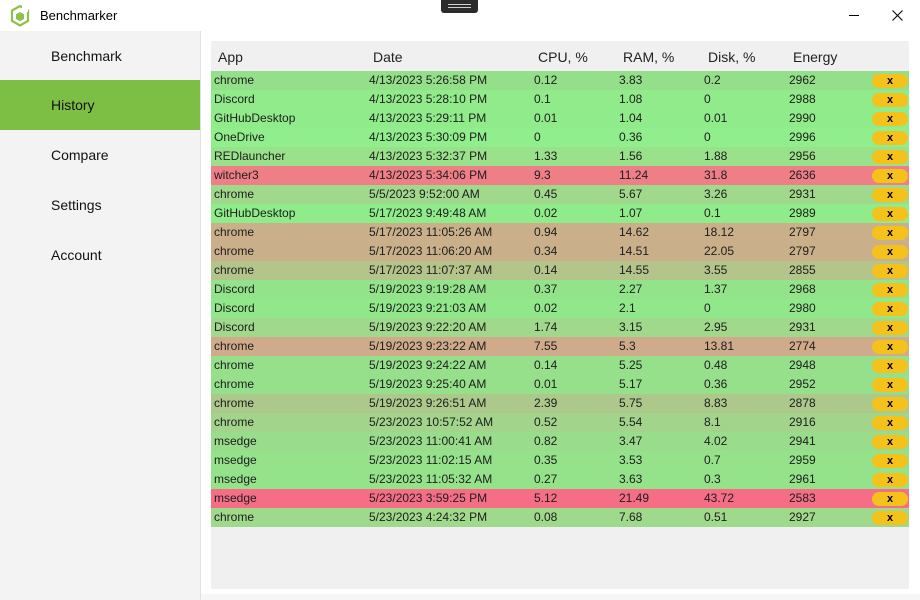 The image size is (920, 600). What do you see at coordinates (719, 498) in the screenshot?
I see `cell-disk: 43.72` at bounding box center [719, 498].